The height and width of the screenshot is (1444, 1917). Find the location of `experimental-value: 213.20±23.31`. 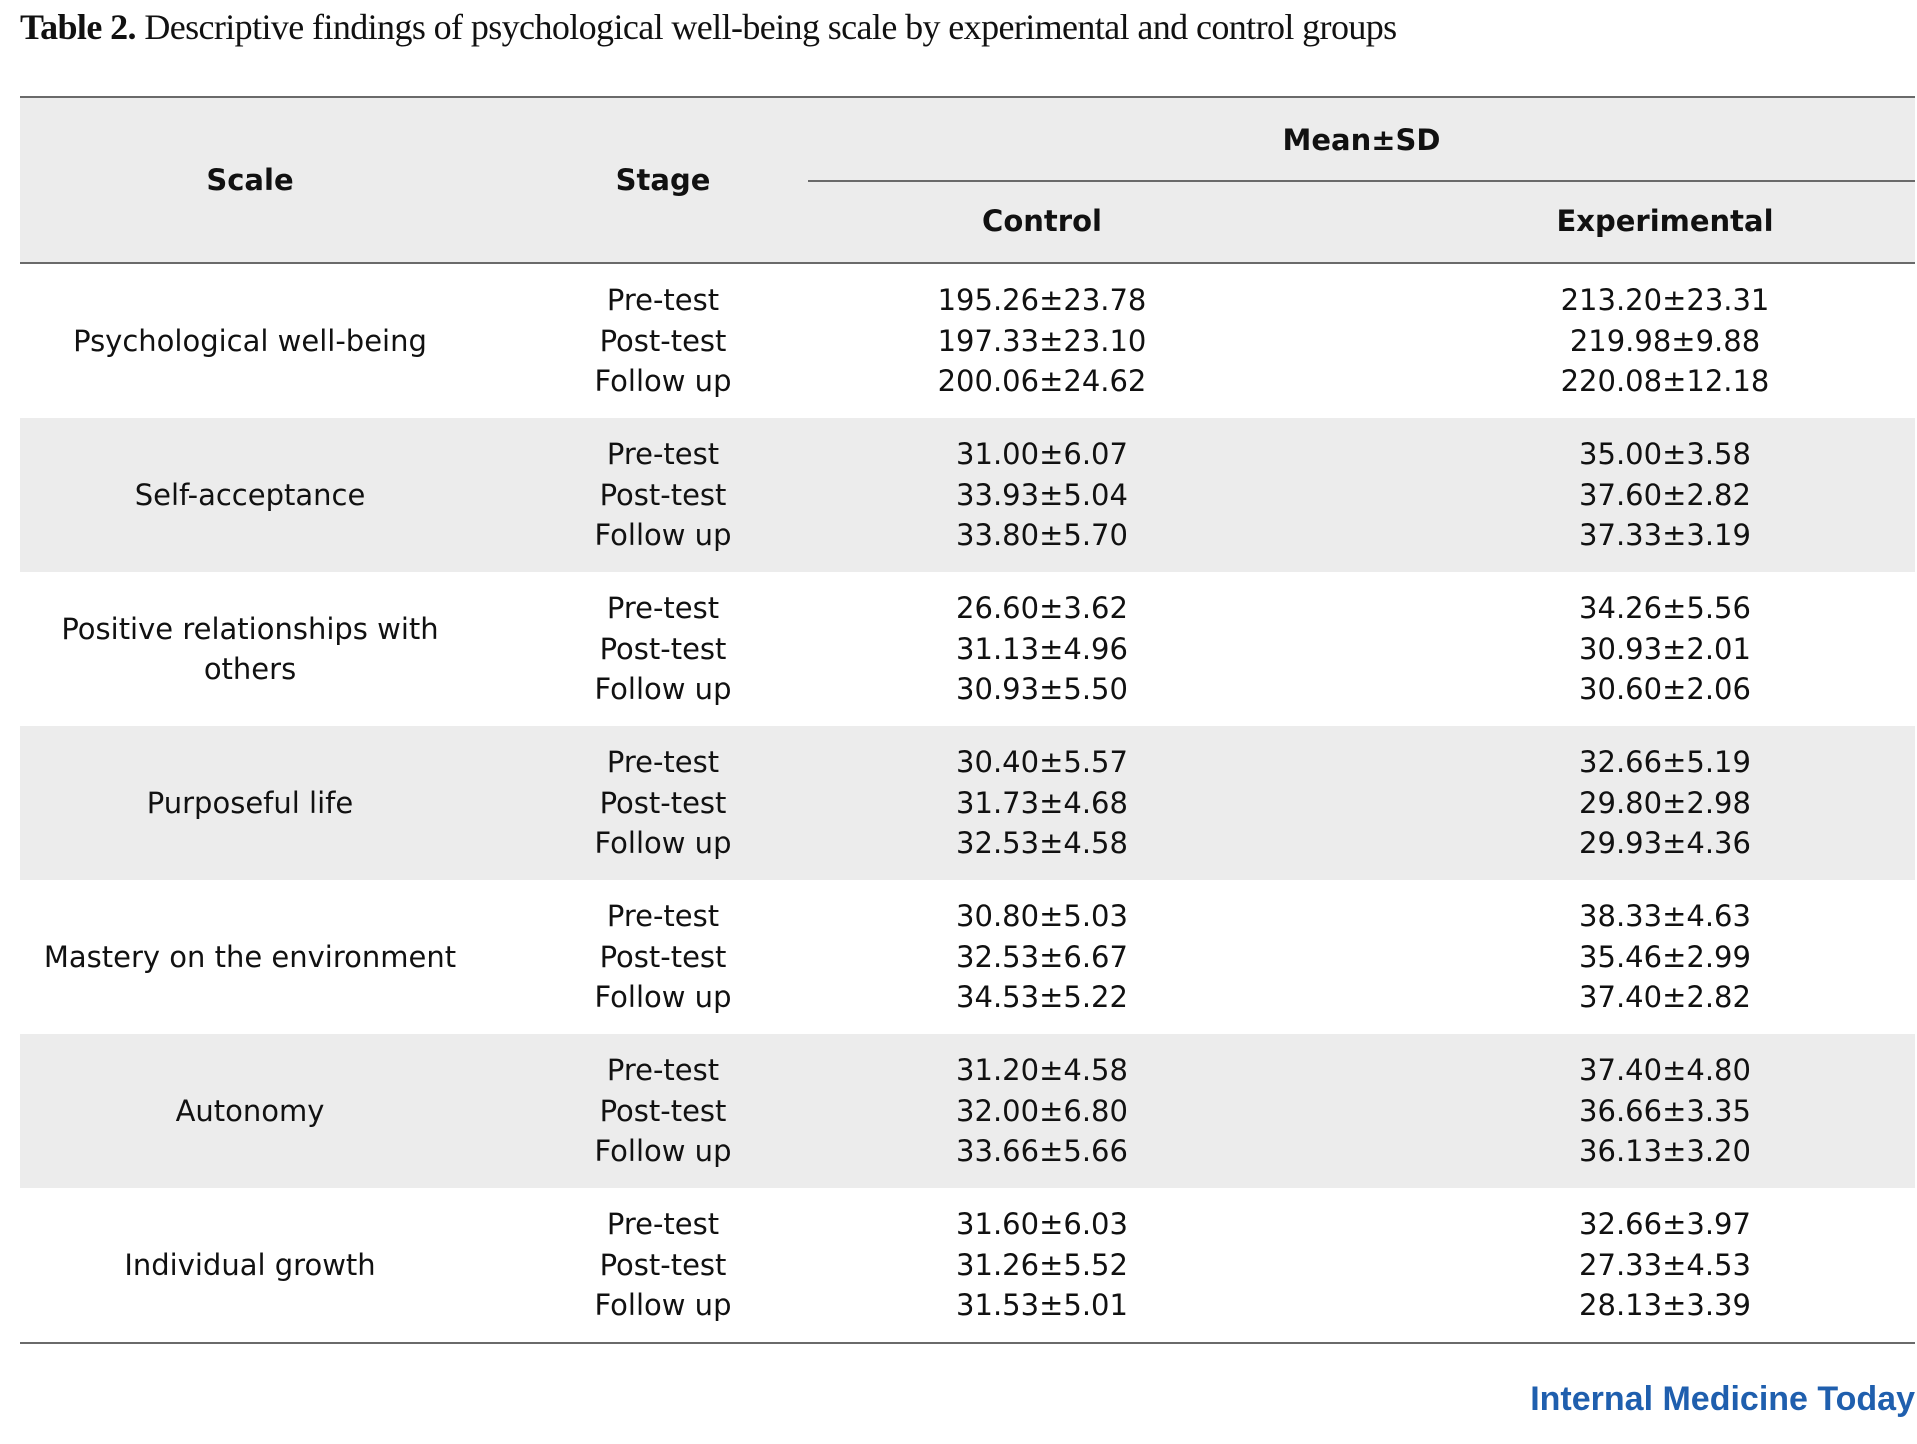

experimental-value: 213.20±23.31 is located at coordinates (1665, 300).